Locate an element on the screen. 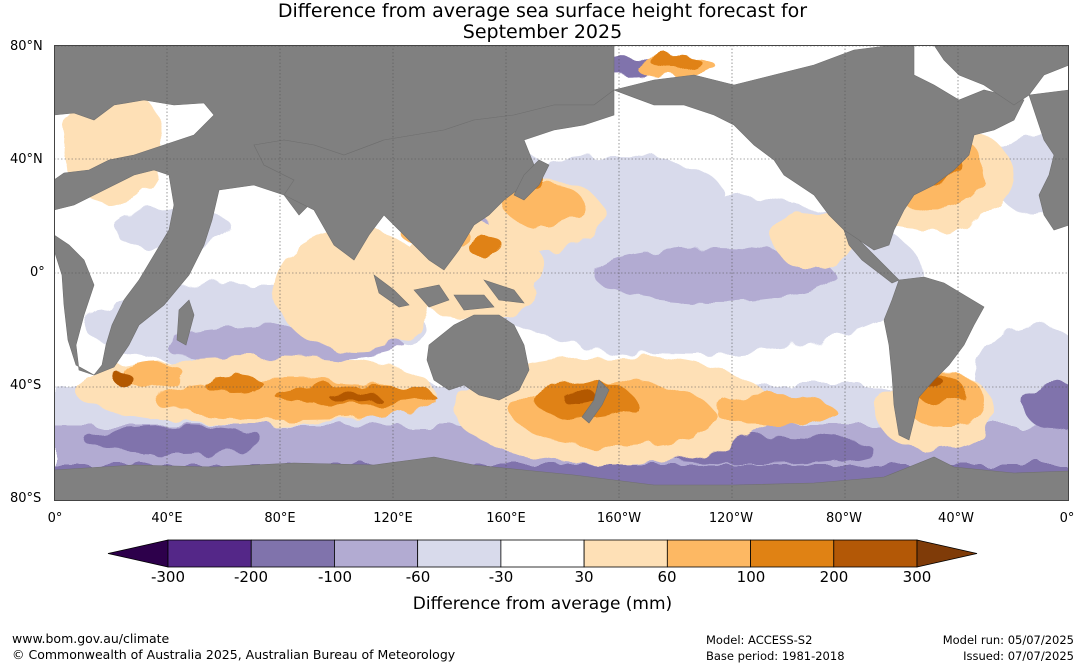  latitude-label-80s: 80°S is located at coordinates (26, 498).